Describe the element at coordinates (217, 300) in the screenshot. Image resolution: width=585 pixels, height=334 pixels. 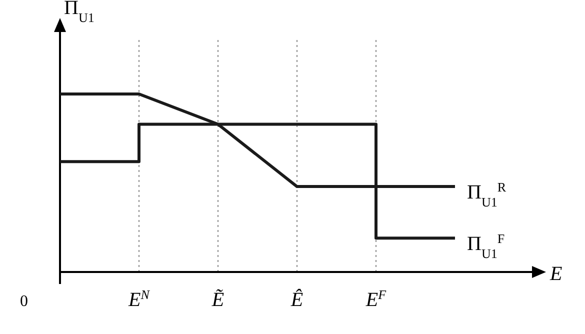
I see `x-tick-label: Ẽ` at that location.